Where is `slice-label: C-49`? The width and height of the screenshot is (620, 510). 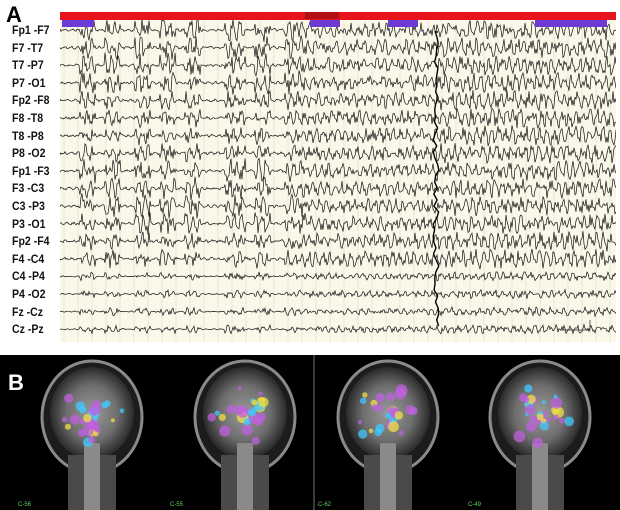 slice-label: C-49 is located at coordinates (475, 505).